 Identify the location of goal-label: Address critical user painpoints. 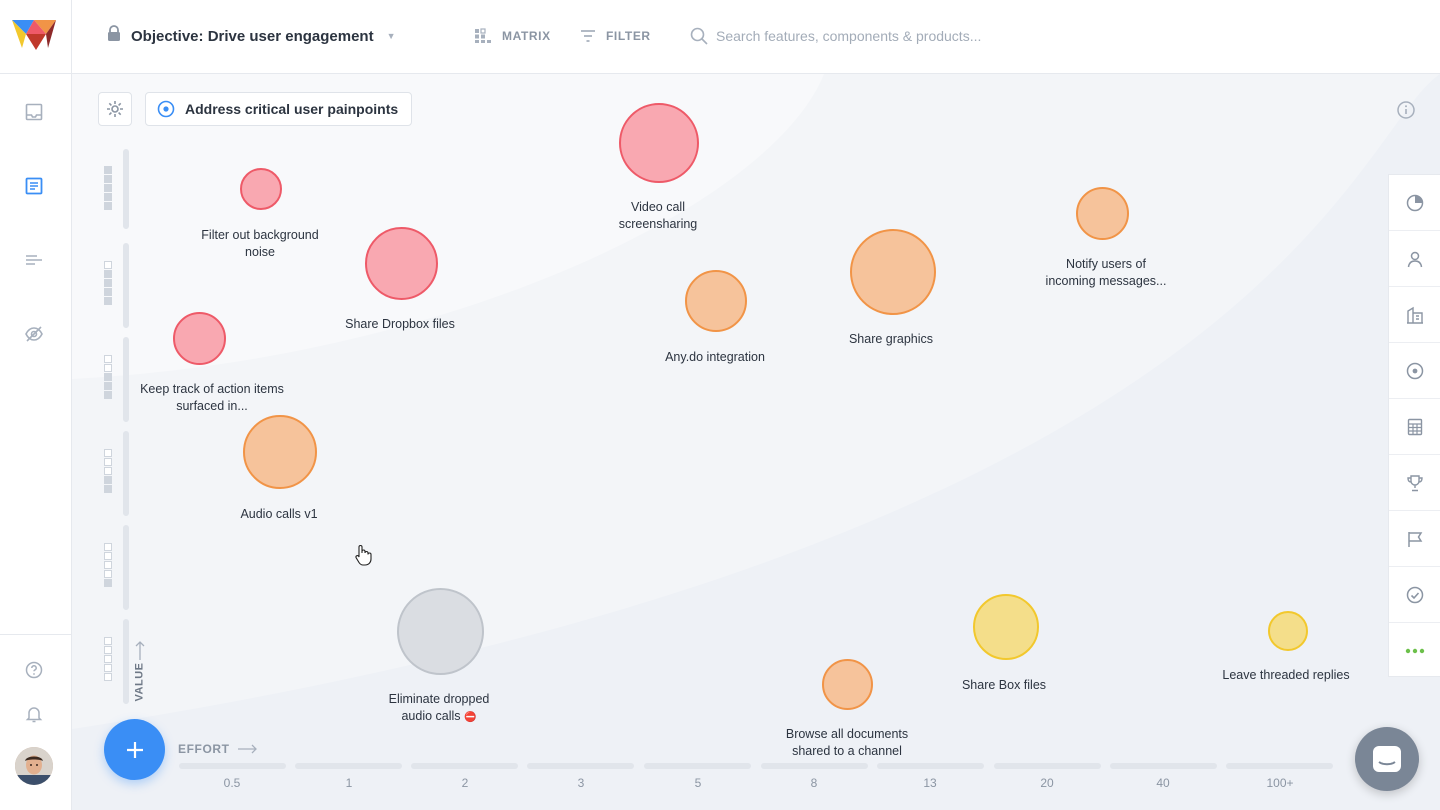
(292, 109).